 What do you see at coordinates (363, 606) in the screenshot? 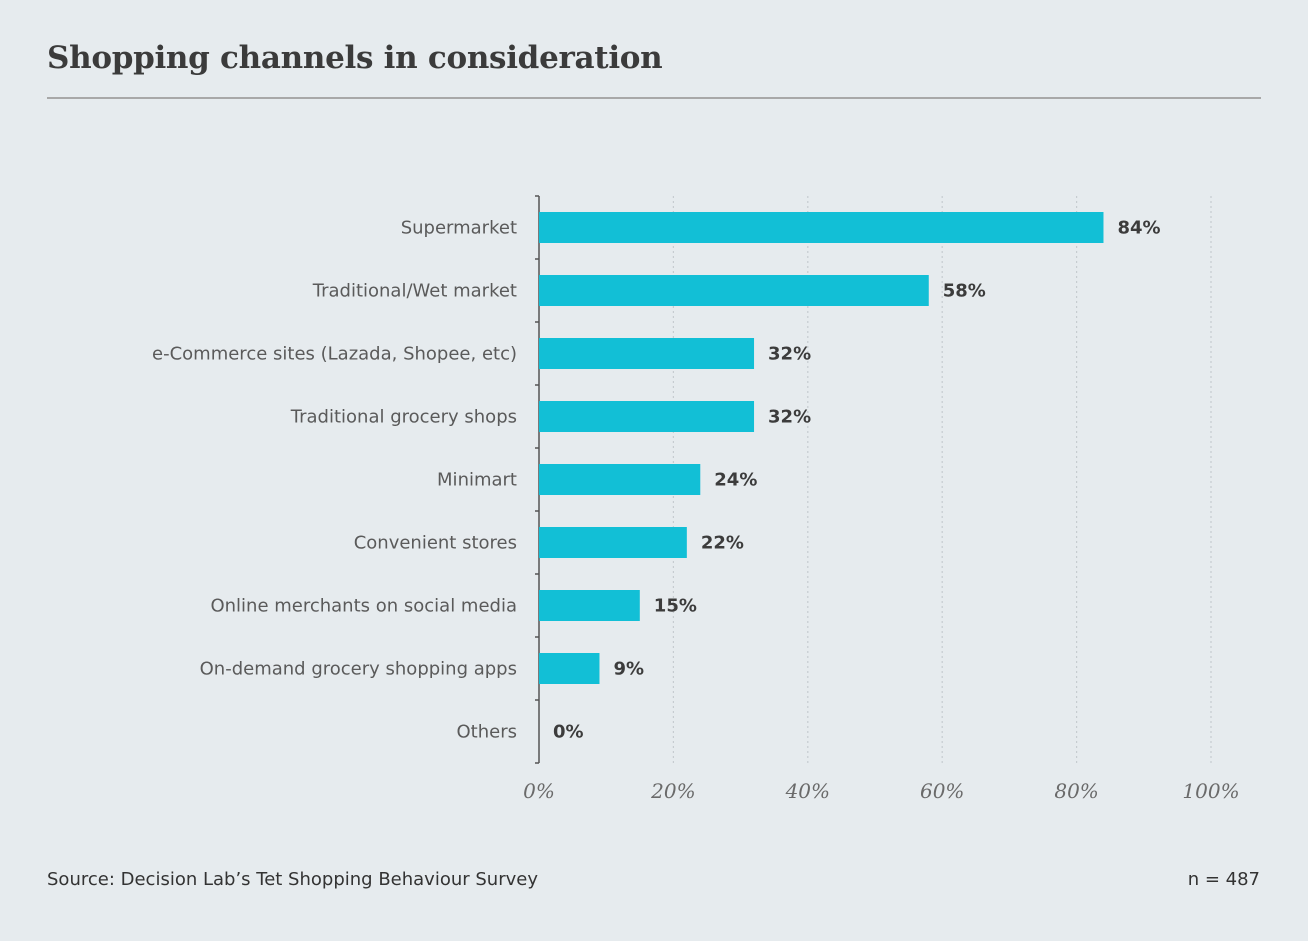
I see `category-label: Online merchants on social media` at bounding box center [363, 606].